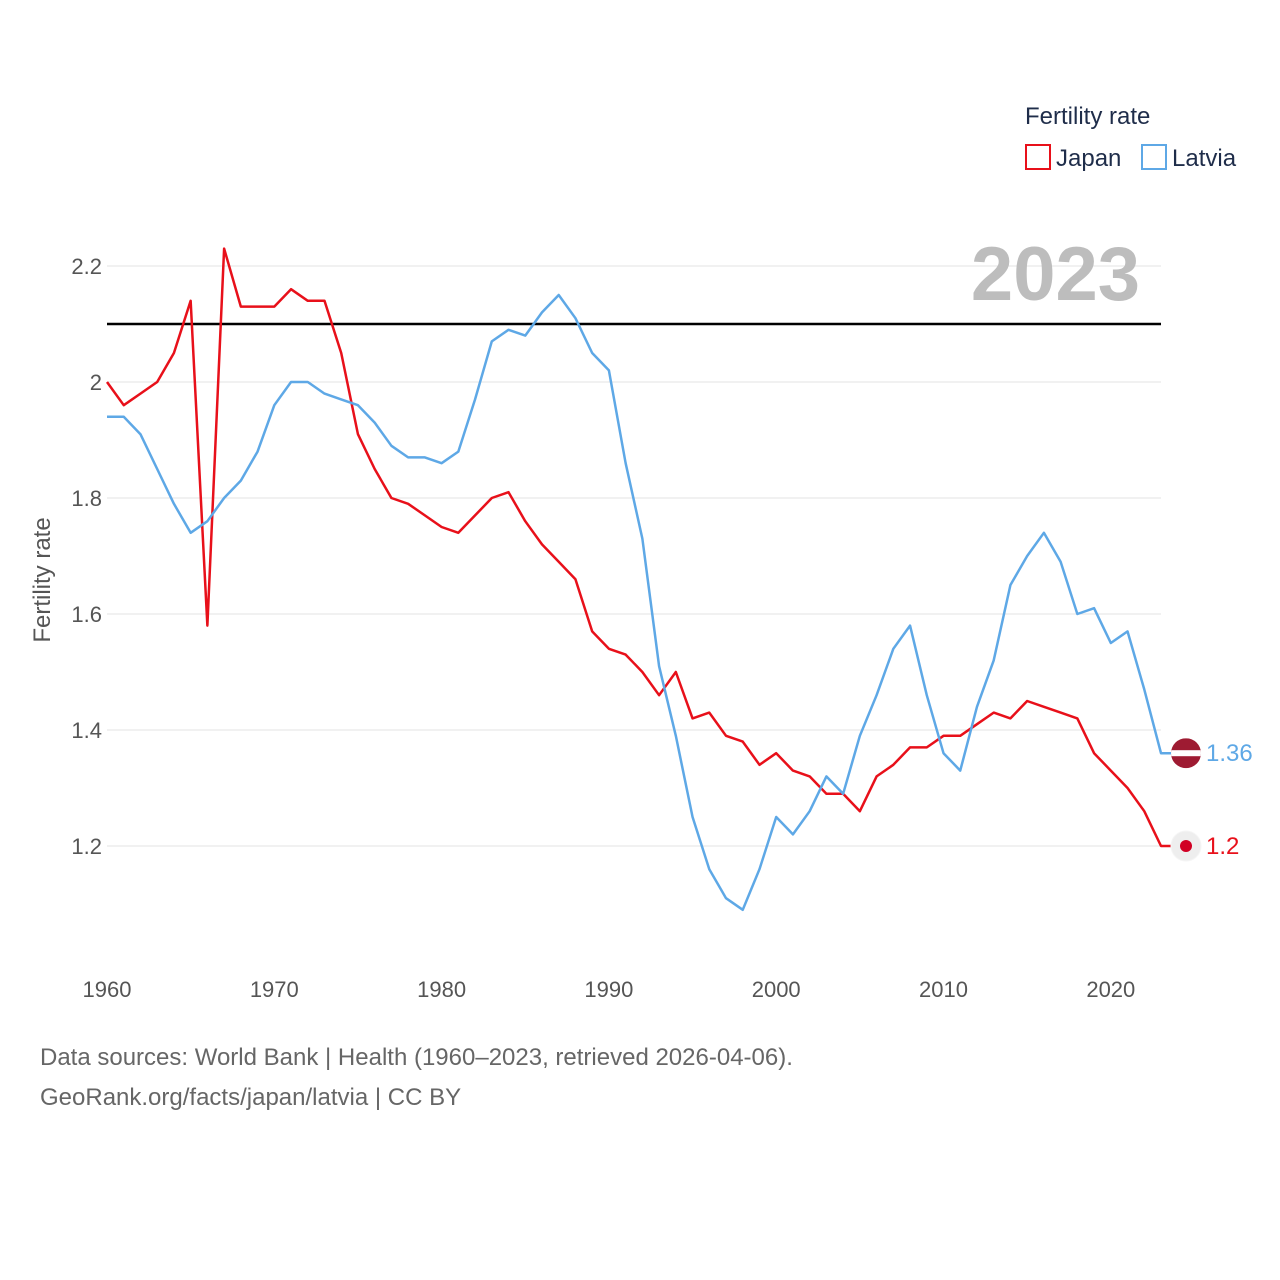 The width and height of the screenshot is (1280, 1280). I want to click on y-tick-label: 1.6, so click(86, 614).